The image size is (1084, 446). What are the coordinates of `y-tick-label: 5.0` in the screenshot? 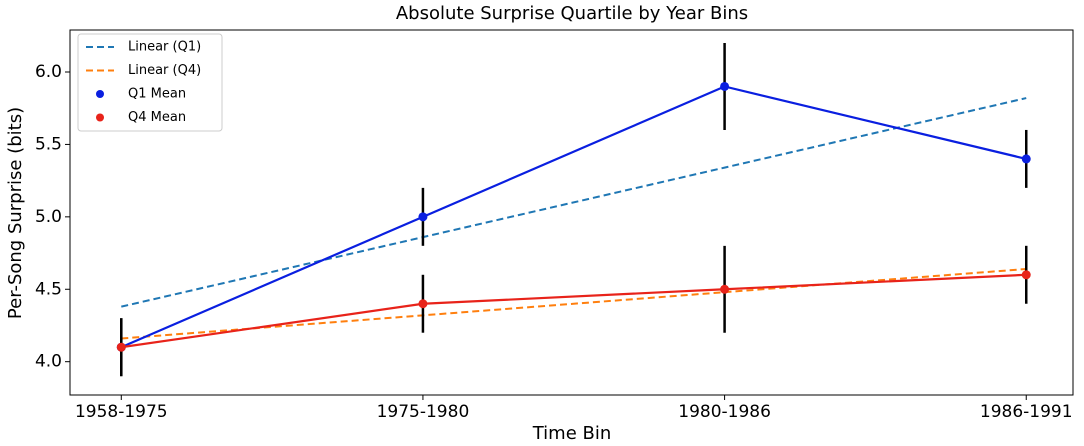 It's located at (48, 217).